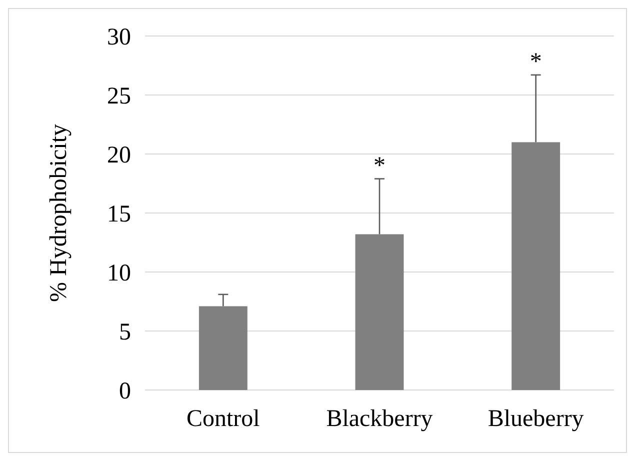  Describe the element at coordinates (379, 419) in the screenshot. I see `x-tick-label: Blackberry` at that location.